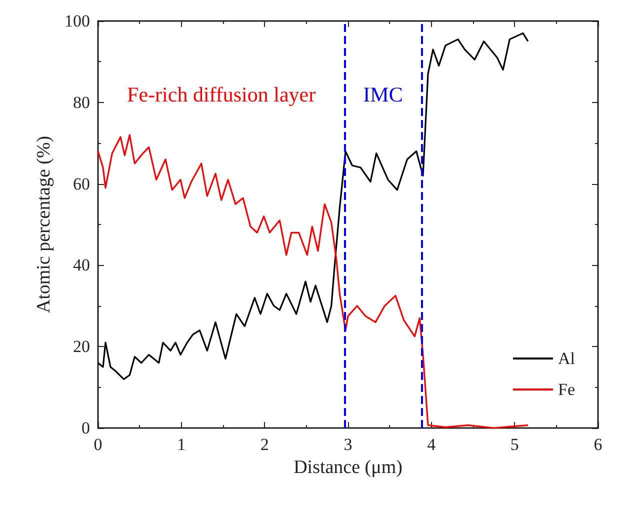 The image size is (618, 511). I want to click on y-tick-label: 20, so click(81, 346).